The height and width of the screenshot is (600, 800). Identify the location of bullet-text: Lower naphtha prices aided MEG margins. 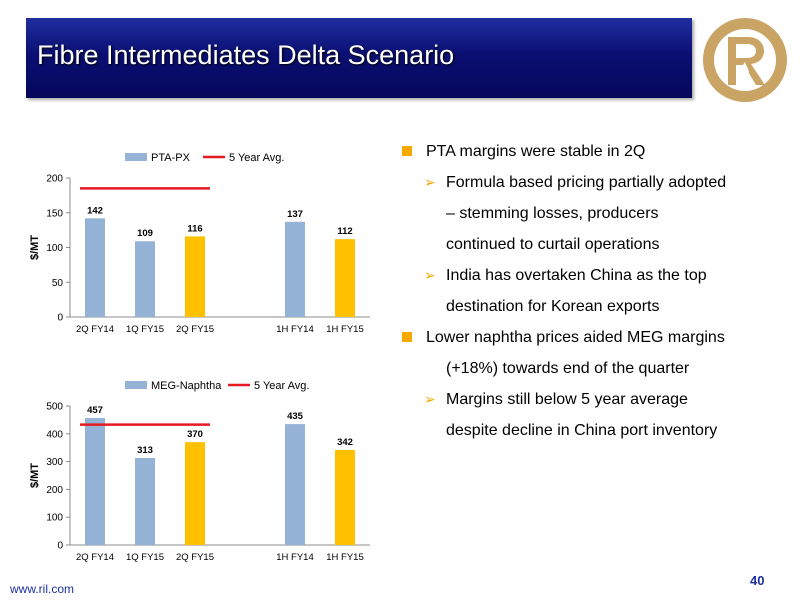
(575, 337).